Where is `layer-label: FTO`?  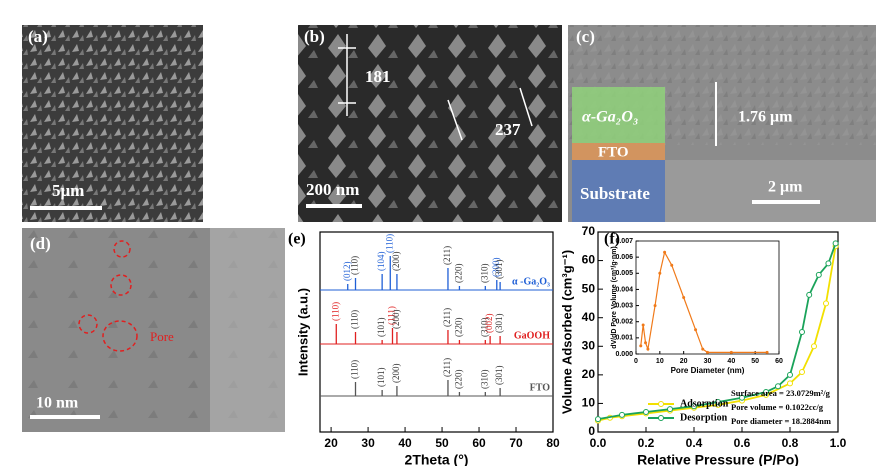 layer-label: FTO is located at coordinates (613, 152).